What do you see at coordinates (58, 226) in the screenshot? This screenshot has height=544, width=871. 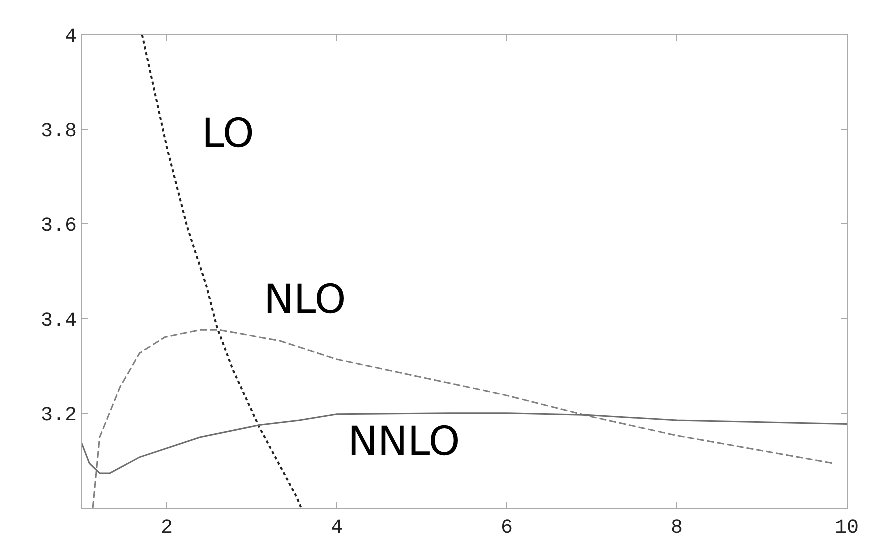 I see `y-tick-label: 3.6` at bounding box center [58, 226].